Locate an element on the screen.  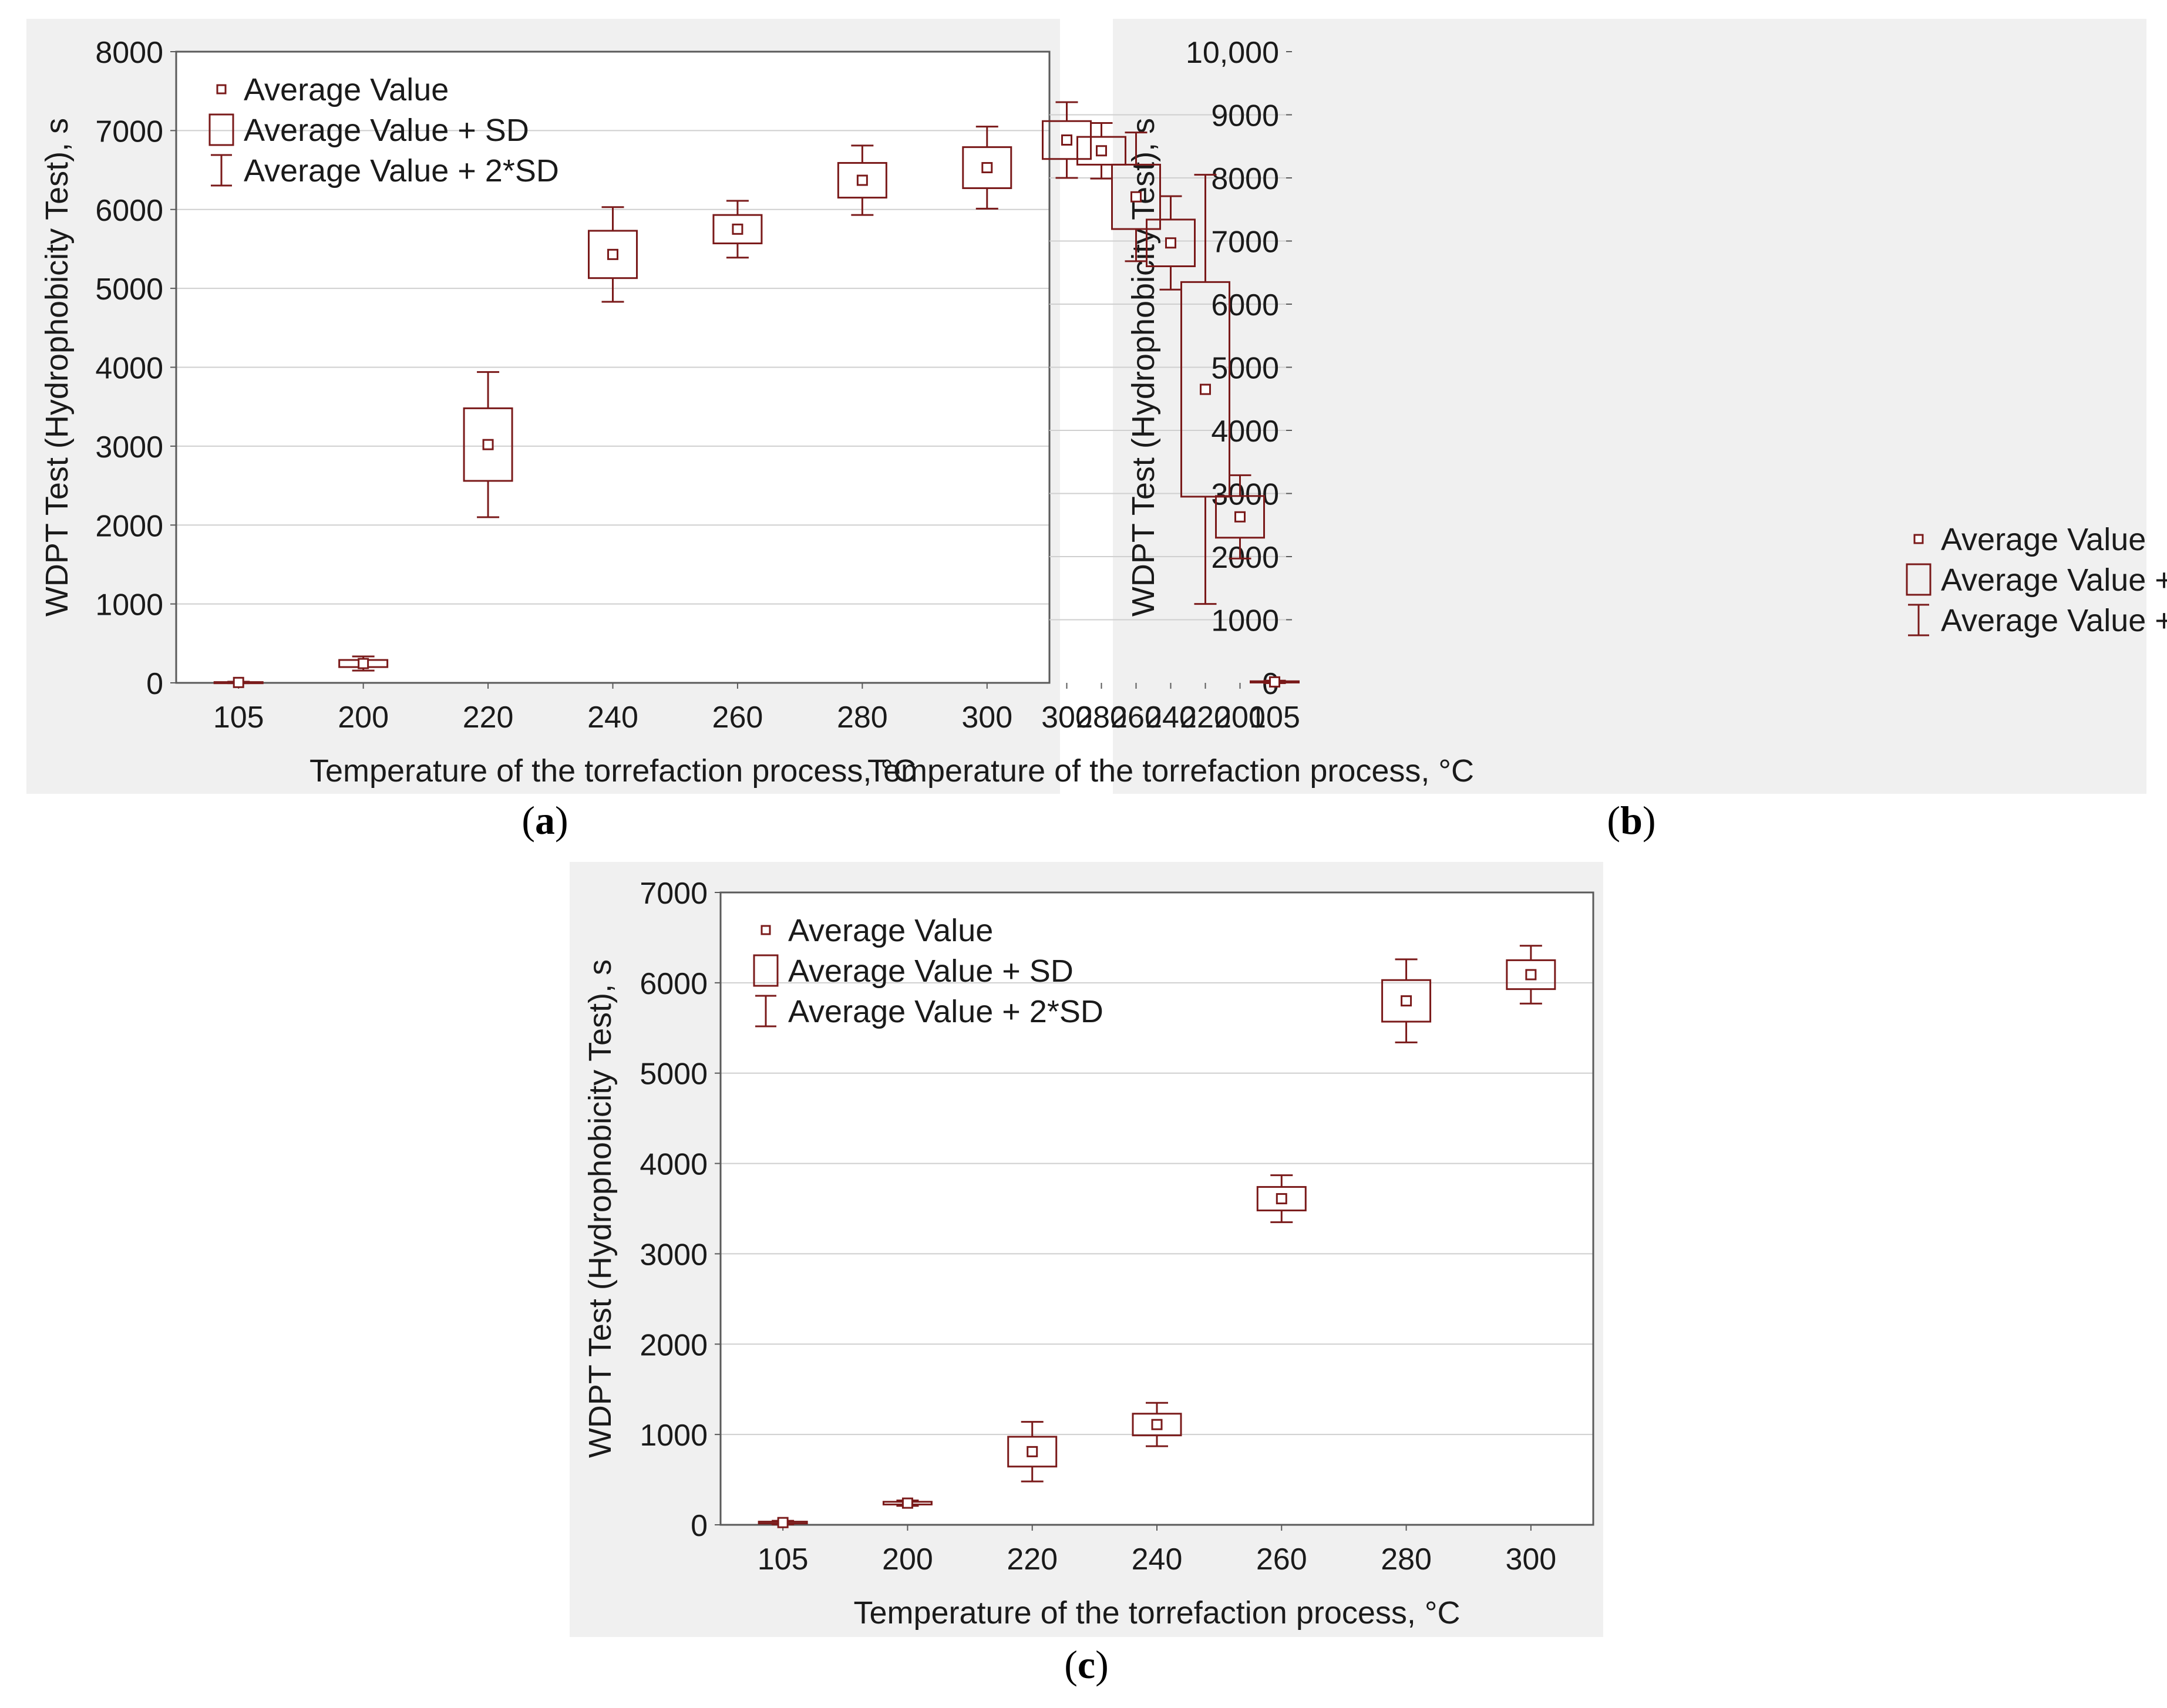
panel-label-letter: c is located at coordinates (1087, 1664).